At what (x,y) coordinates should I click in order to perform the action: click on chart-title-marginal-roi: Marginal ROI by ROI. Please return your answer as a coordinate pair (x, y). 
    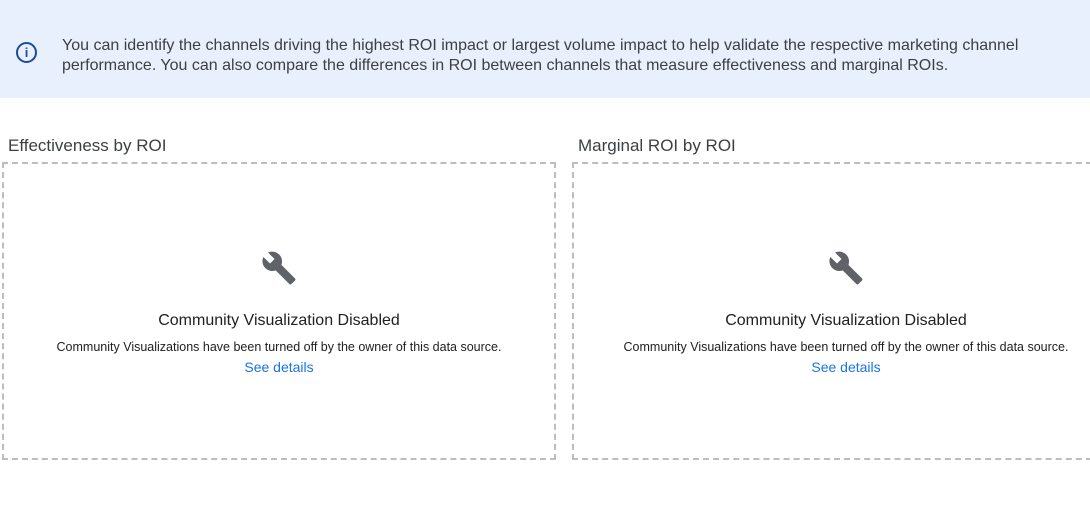
    Looking at the image, I should click on (657, 145).